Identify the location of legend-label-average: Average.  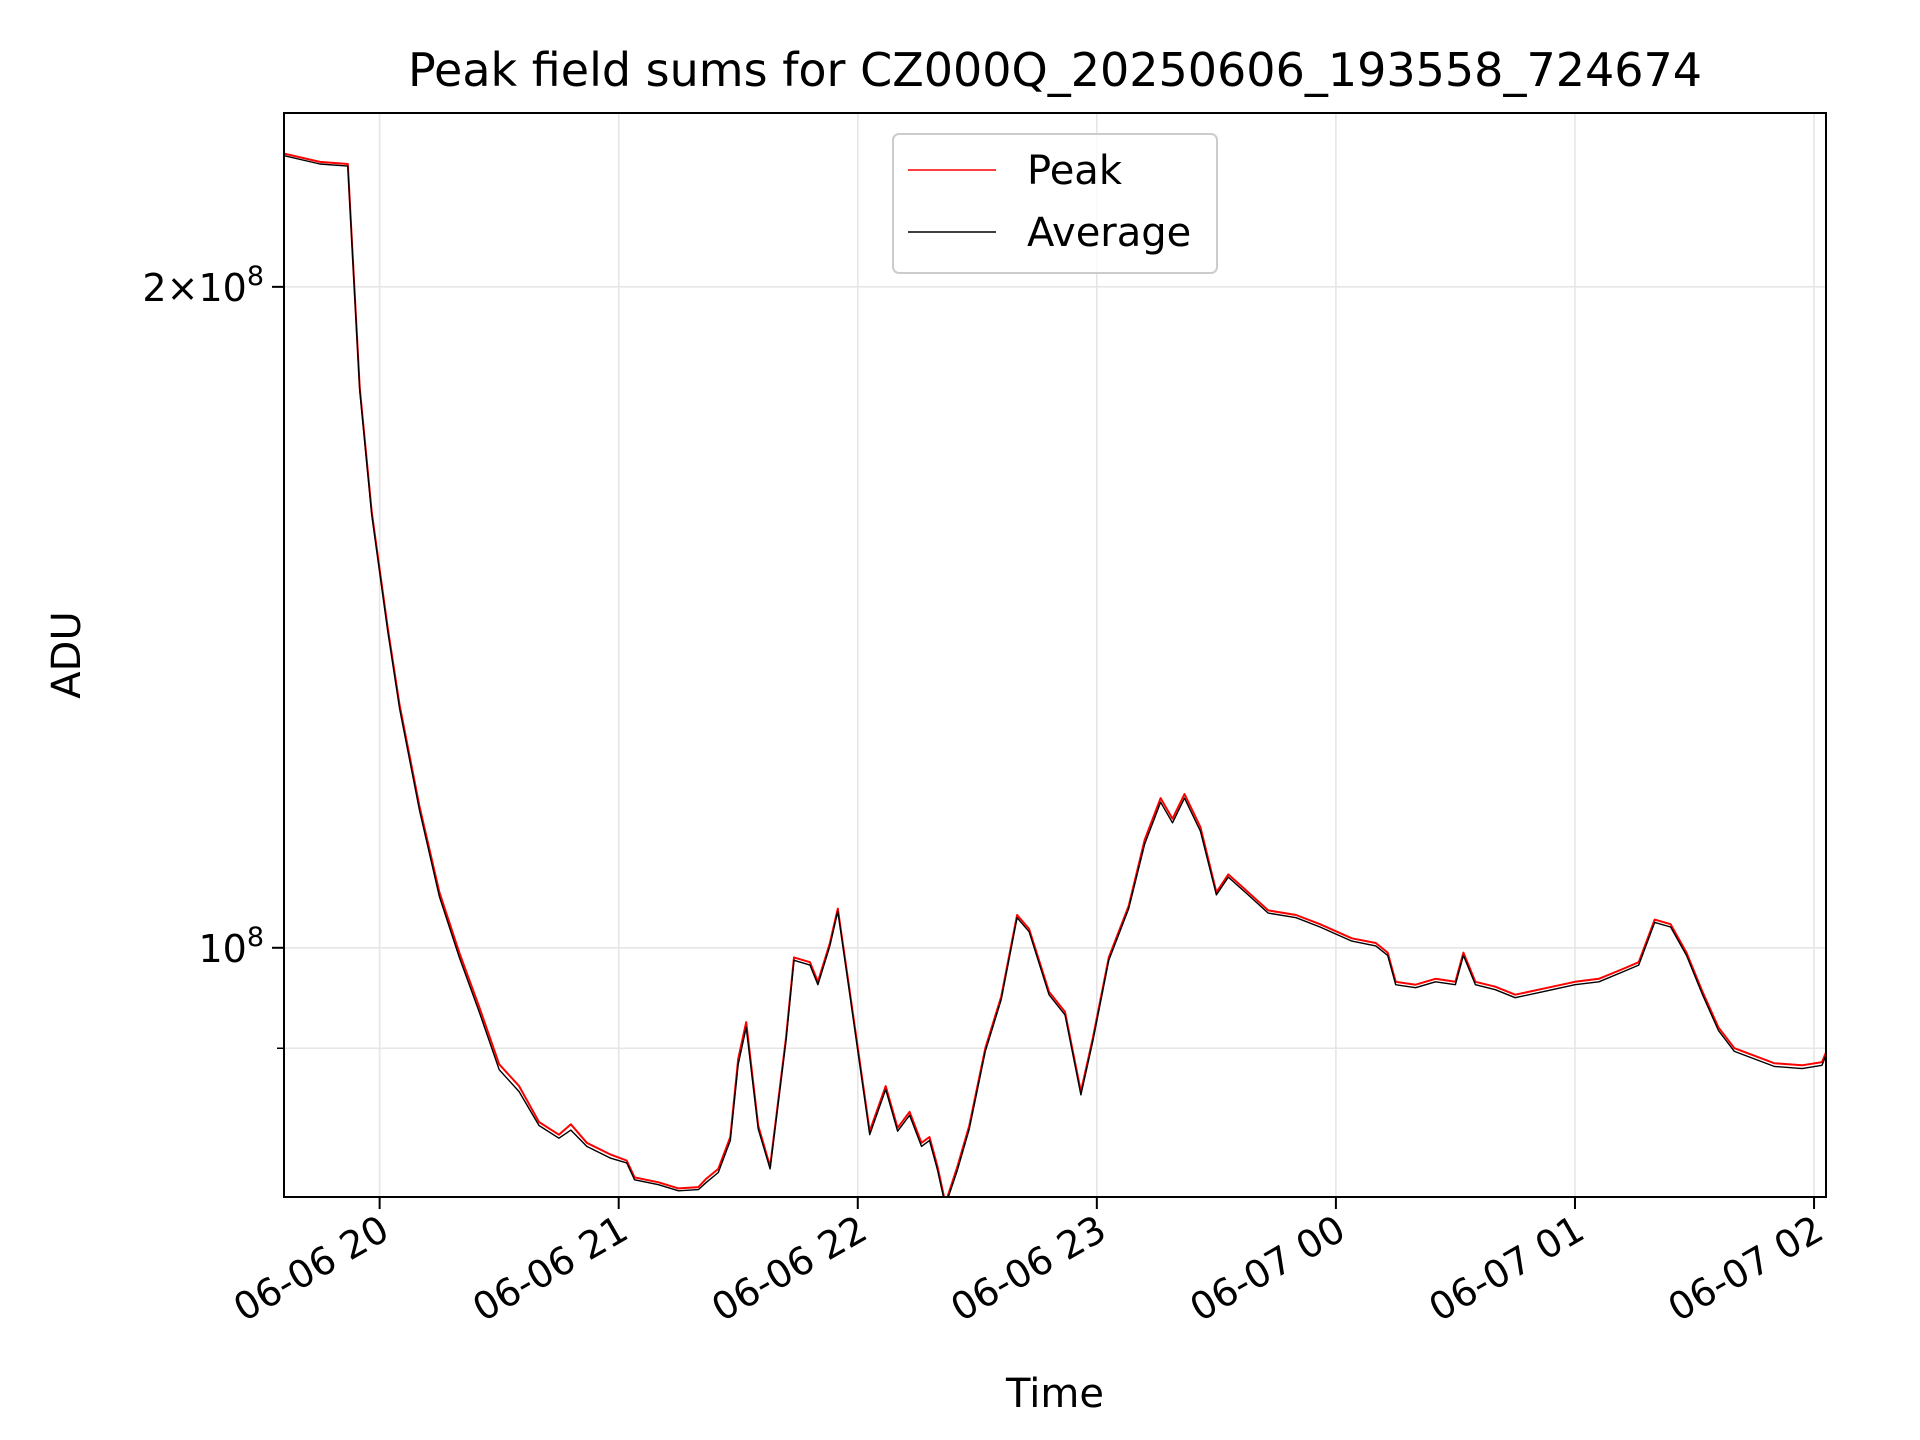
(1109, 233).